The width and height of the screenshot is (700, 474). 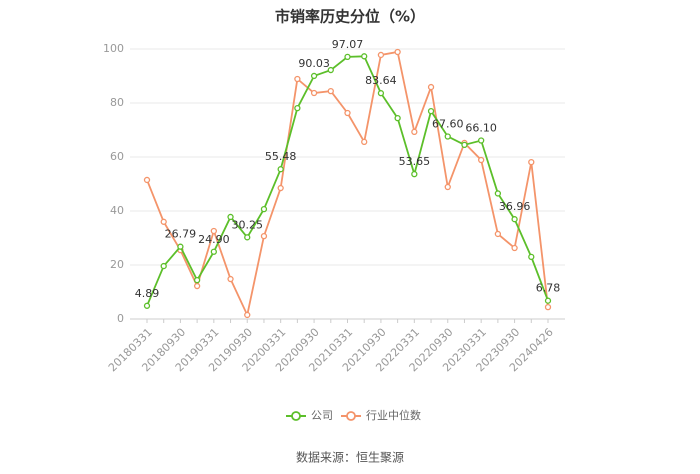 I want to click on y-tick-label: 20, so click(x=117, y=264).